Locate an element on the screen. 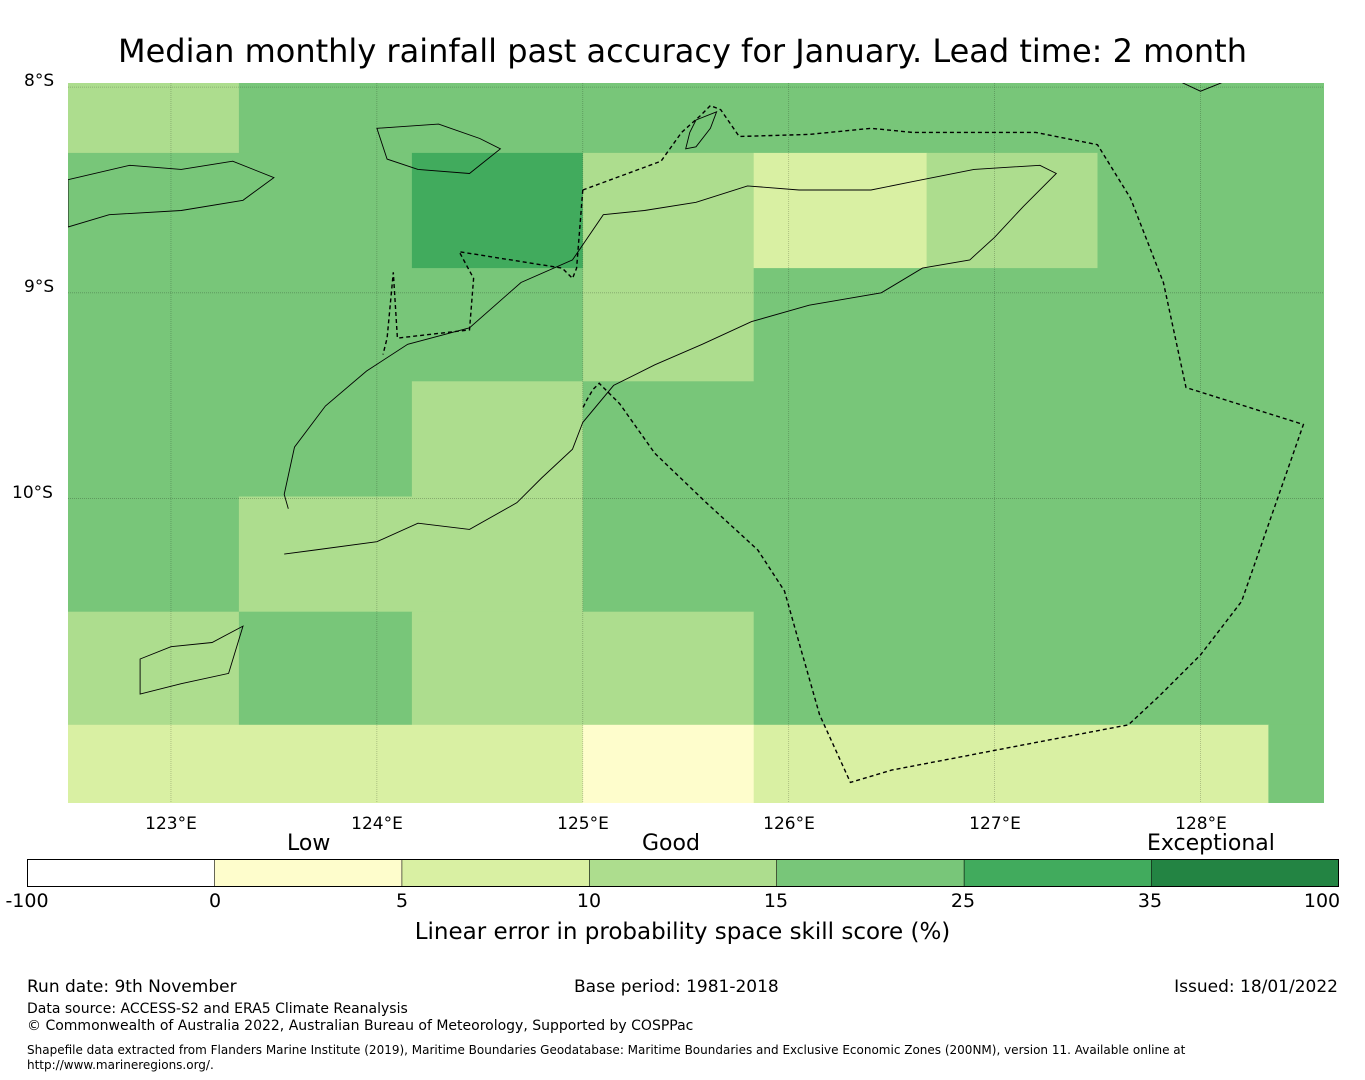  colorbar-tick: 35 is located at coordinates (1150, 901).